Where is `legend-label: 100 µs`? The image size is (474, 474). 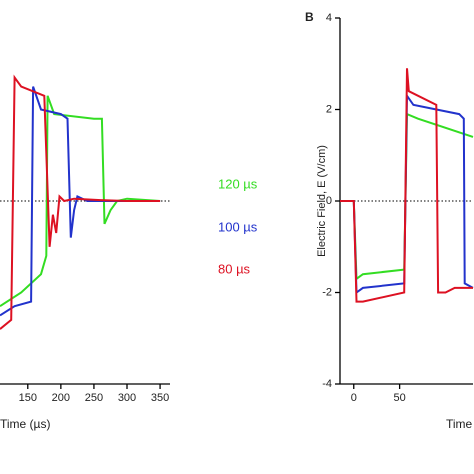 legend-label: 100 µs is located at coordinates (238, 226).